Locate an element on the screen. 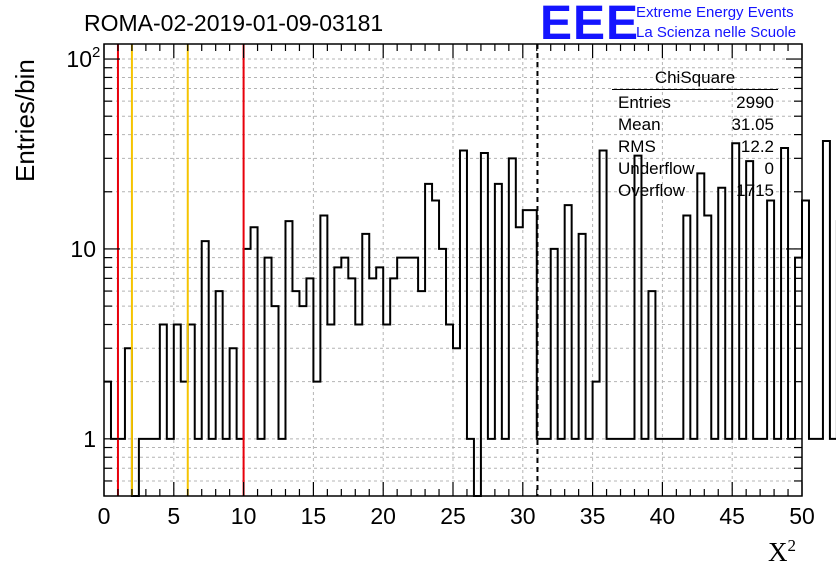 The height and width of the screenshot is (572, 836). stats-header: ChiSquare is located at coordinates (695, 79).